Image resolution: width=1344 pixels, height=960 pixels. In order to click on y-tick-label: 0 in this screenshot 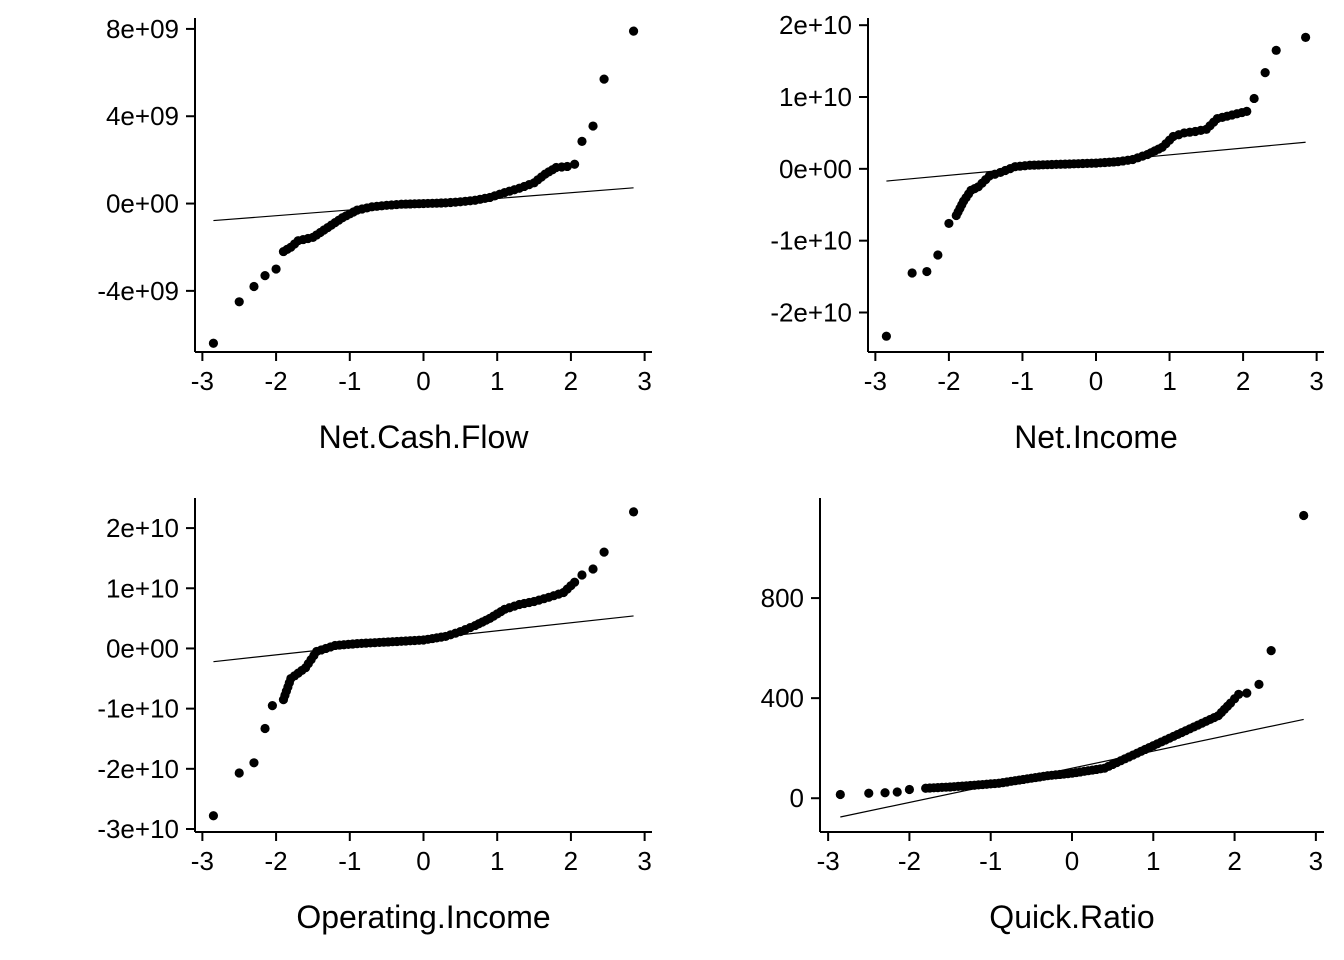, I will do `click(797, 798)`.